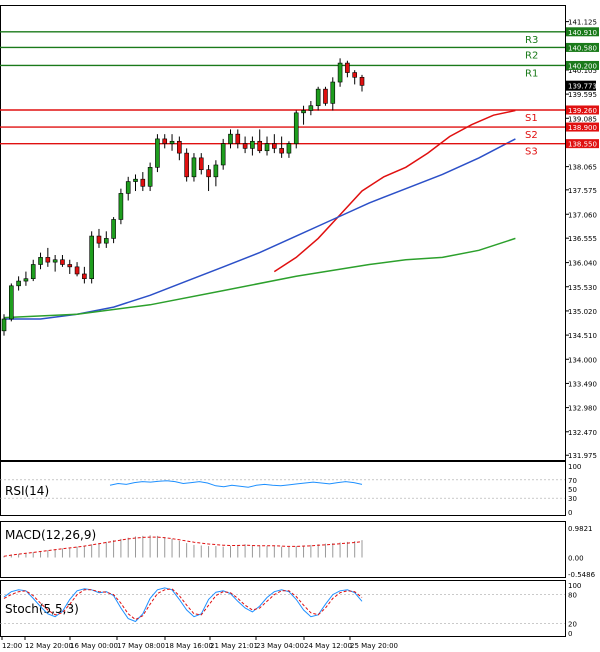  What do you see at coordinates (12, 646) in the screenshot?
I see `time-tick-label: 12:00` at bounding box center [12, 646].